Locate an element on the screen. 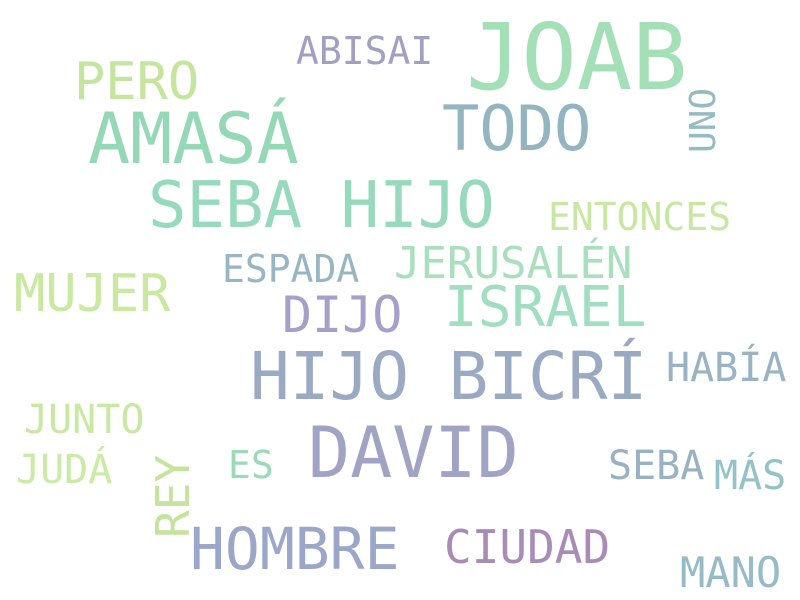 Image resolution: width=800 pixels, height=600 pixels. word-israel: ISRAEL is located at coordinates (545, 307).